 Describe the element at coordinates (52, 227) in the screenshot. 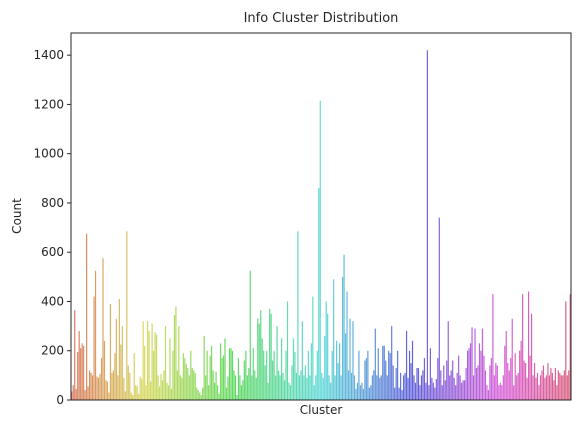

I see `y-axis-ticks: 0 200 400 600 800 1000 1200 1400` at that location.